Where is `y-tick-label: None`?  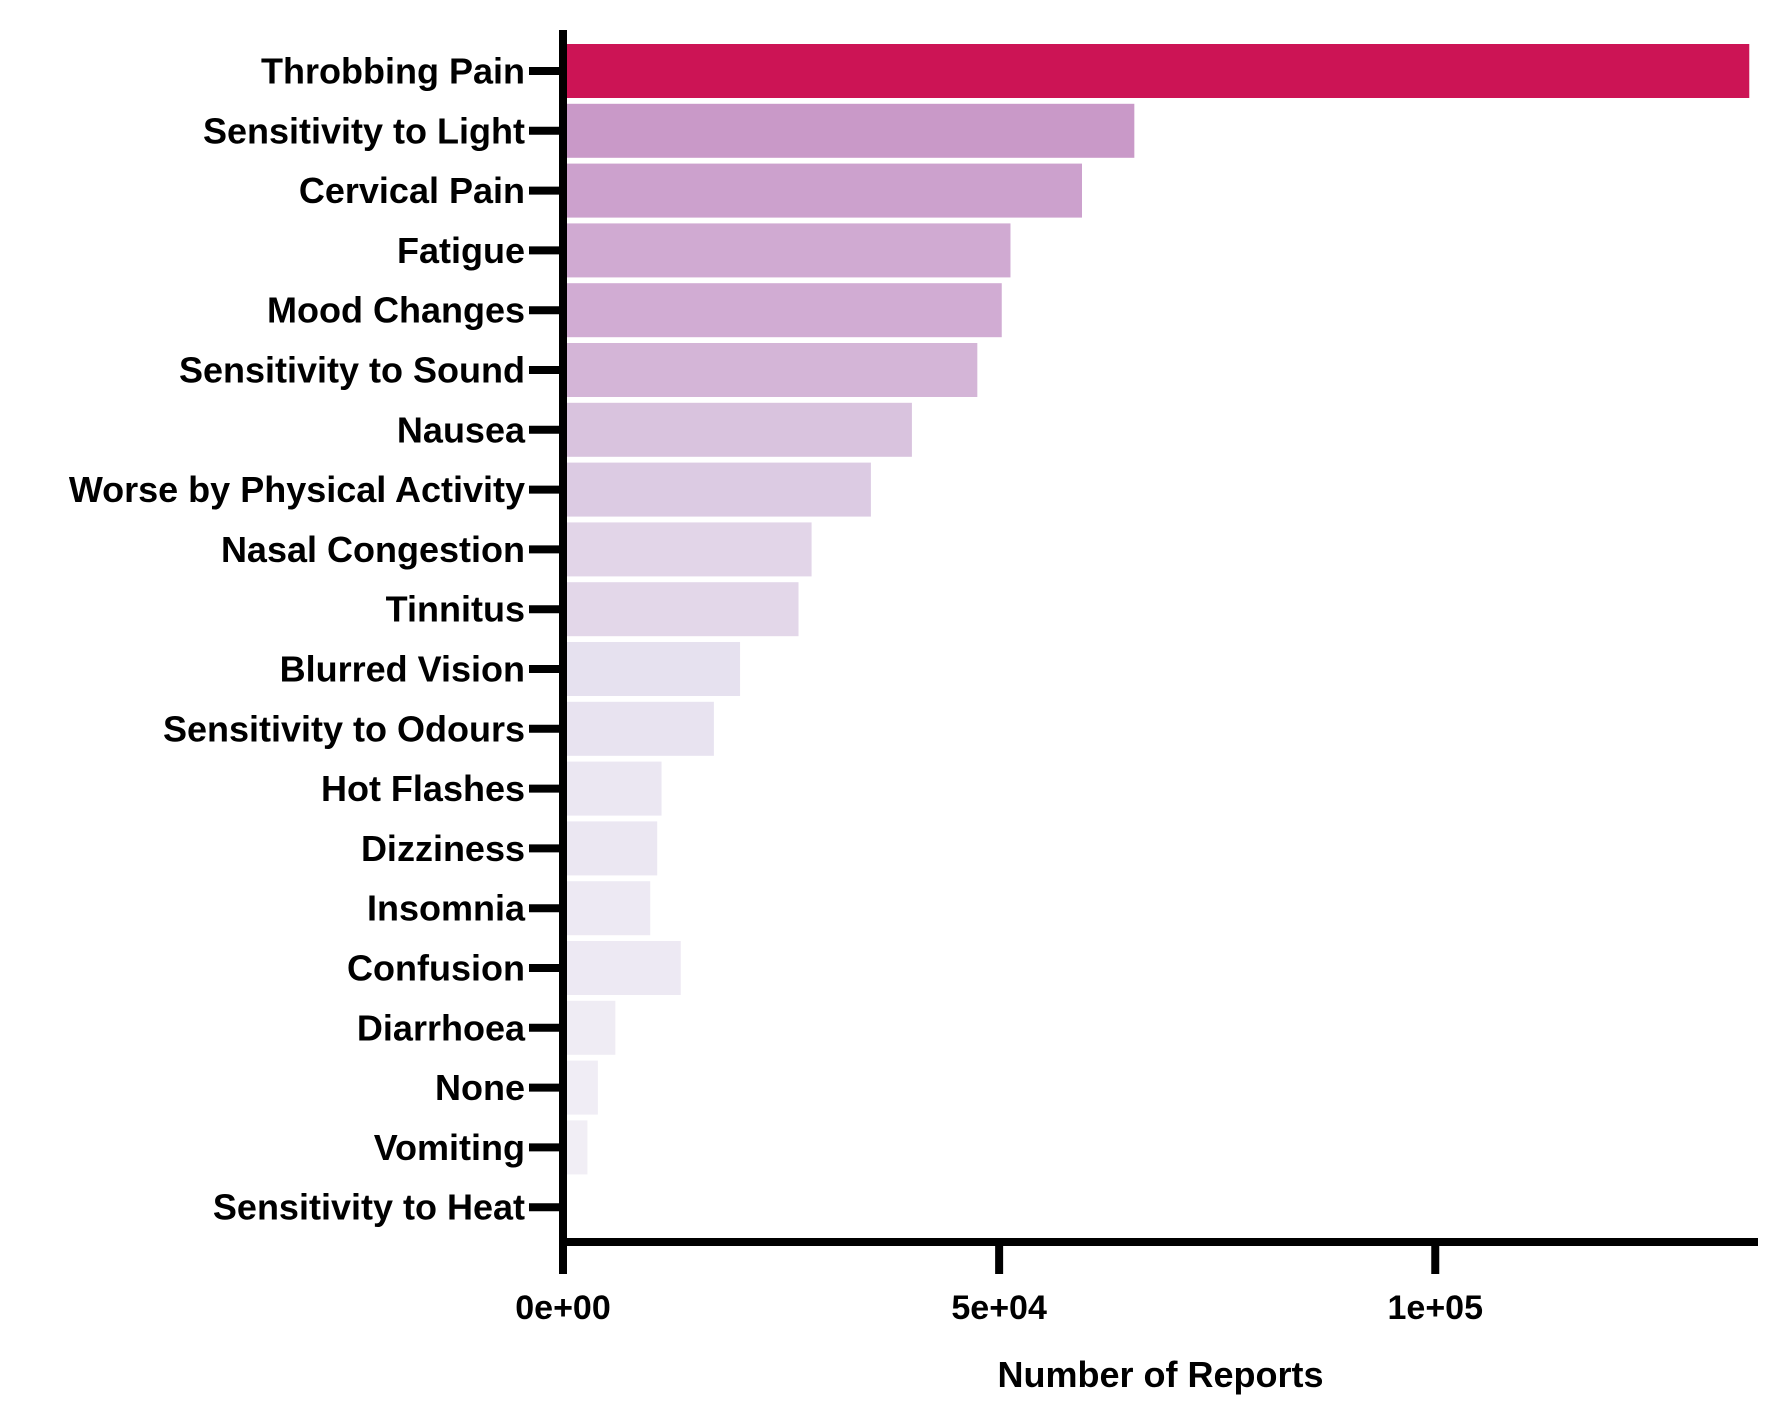
y-tick-label: None is located at coordinates (480, 1087).